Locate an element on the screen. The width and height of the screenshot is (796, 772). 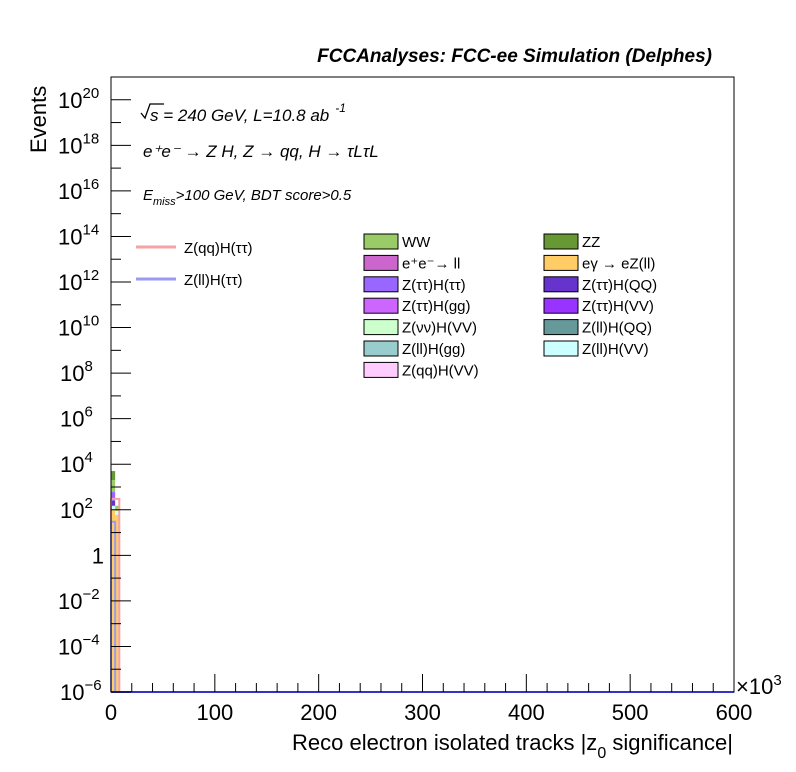
x-tick-label: 0 is located at coordinates (111, 712).